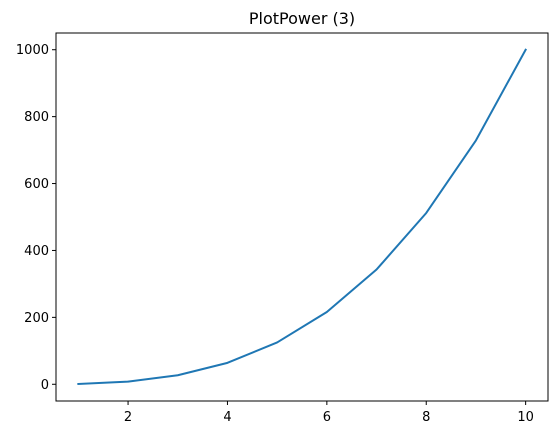  What do you see at coordinates (302, 18) in the screenshot?
I see `chart-title: PlotPower (3)` at bounding box center [302, 18].